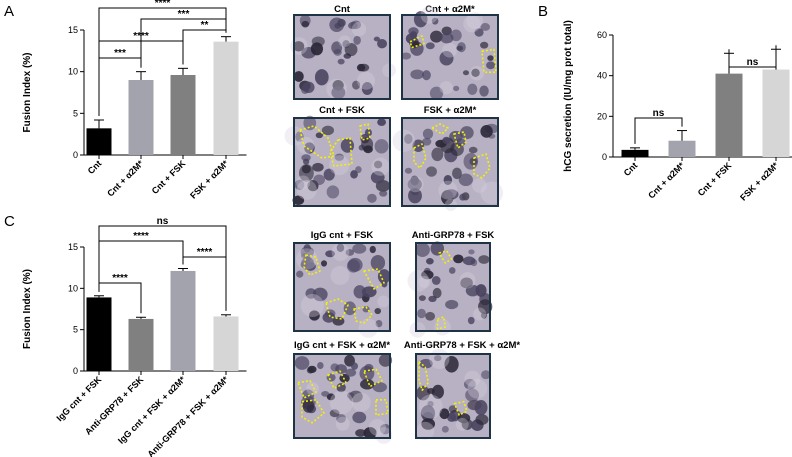 This screenshot has width=792, height=457. I want to click on y-axis-title-c: Fusion Index (%), so click(27, 309).